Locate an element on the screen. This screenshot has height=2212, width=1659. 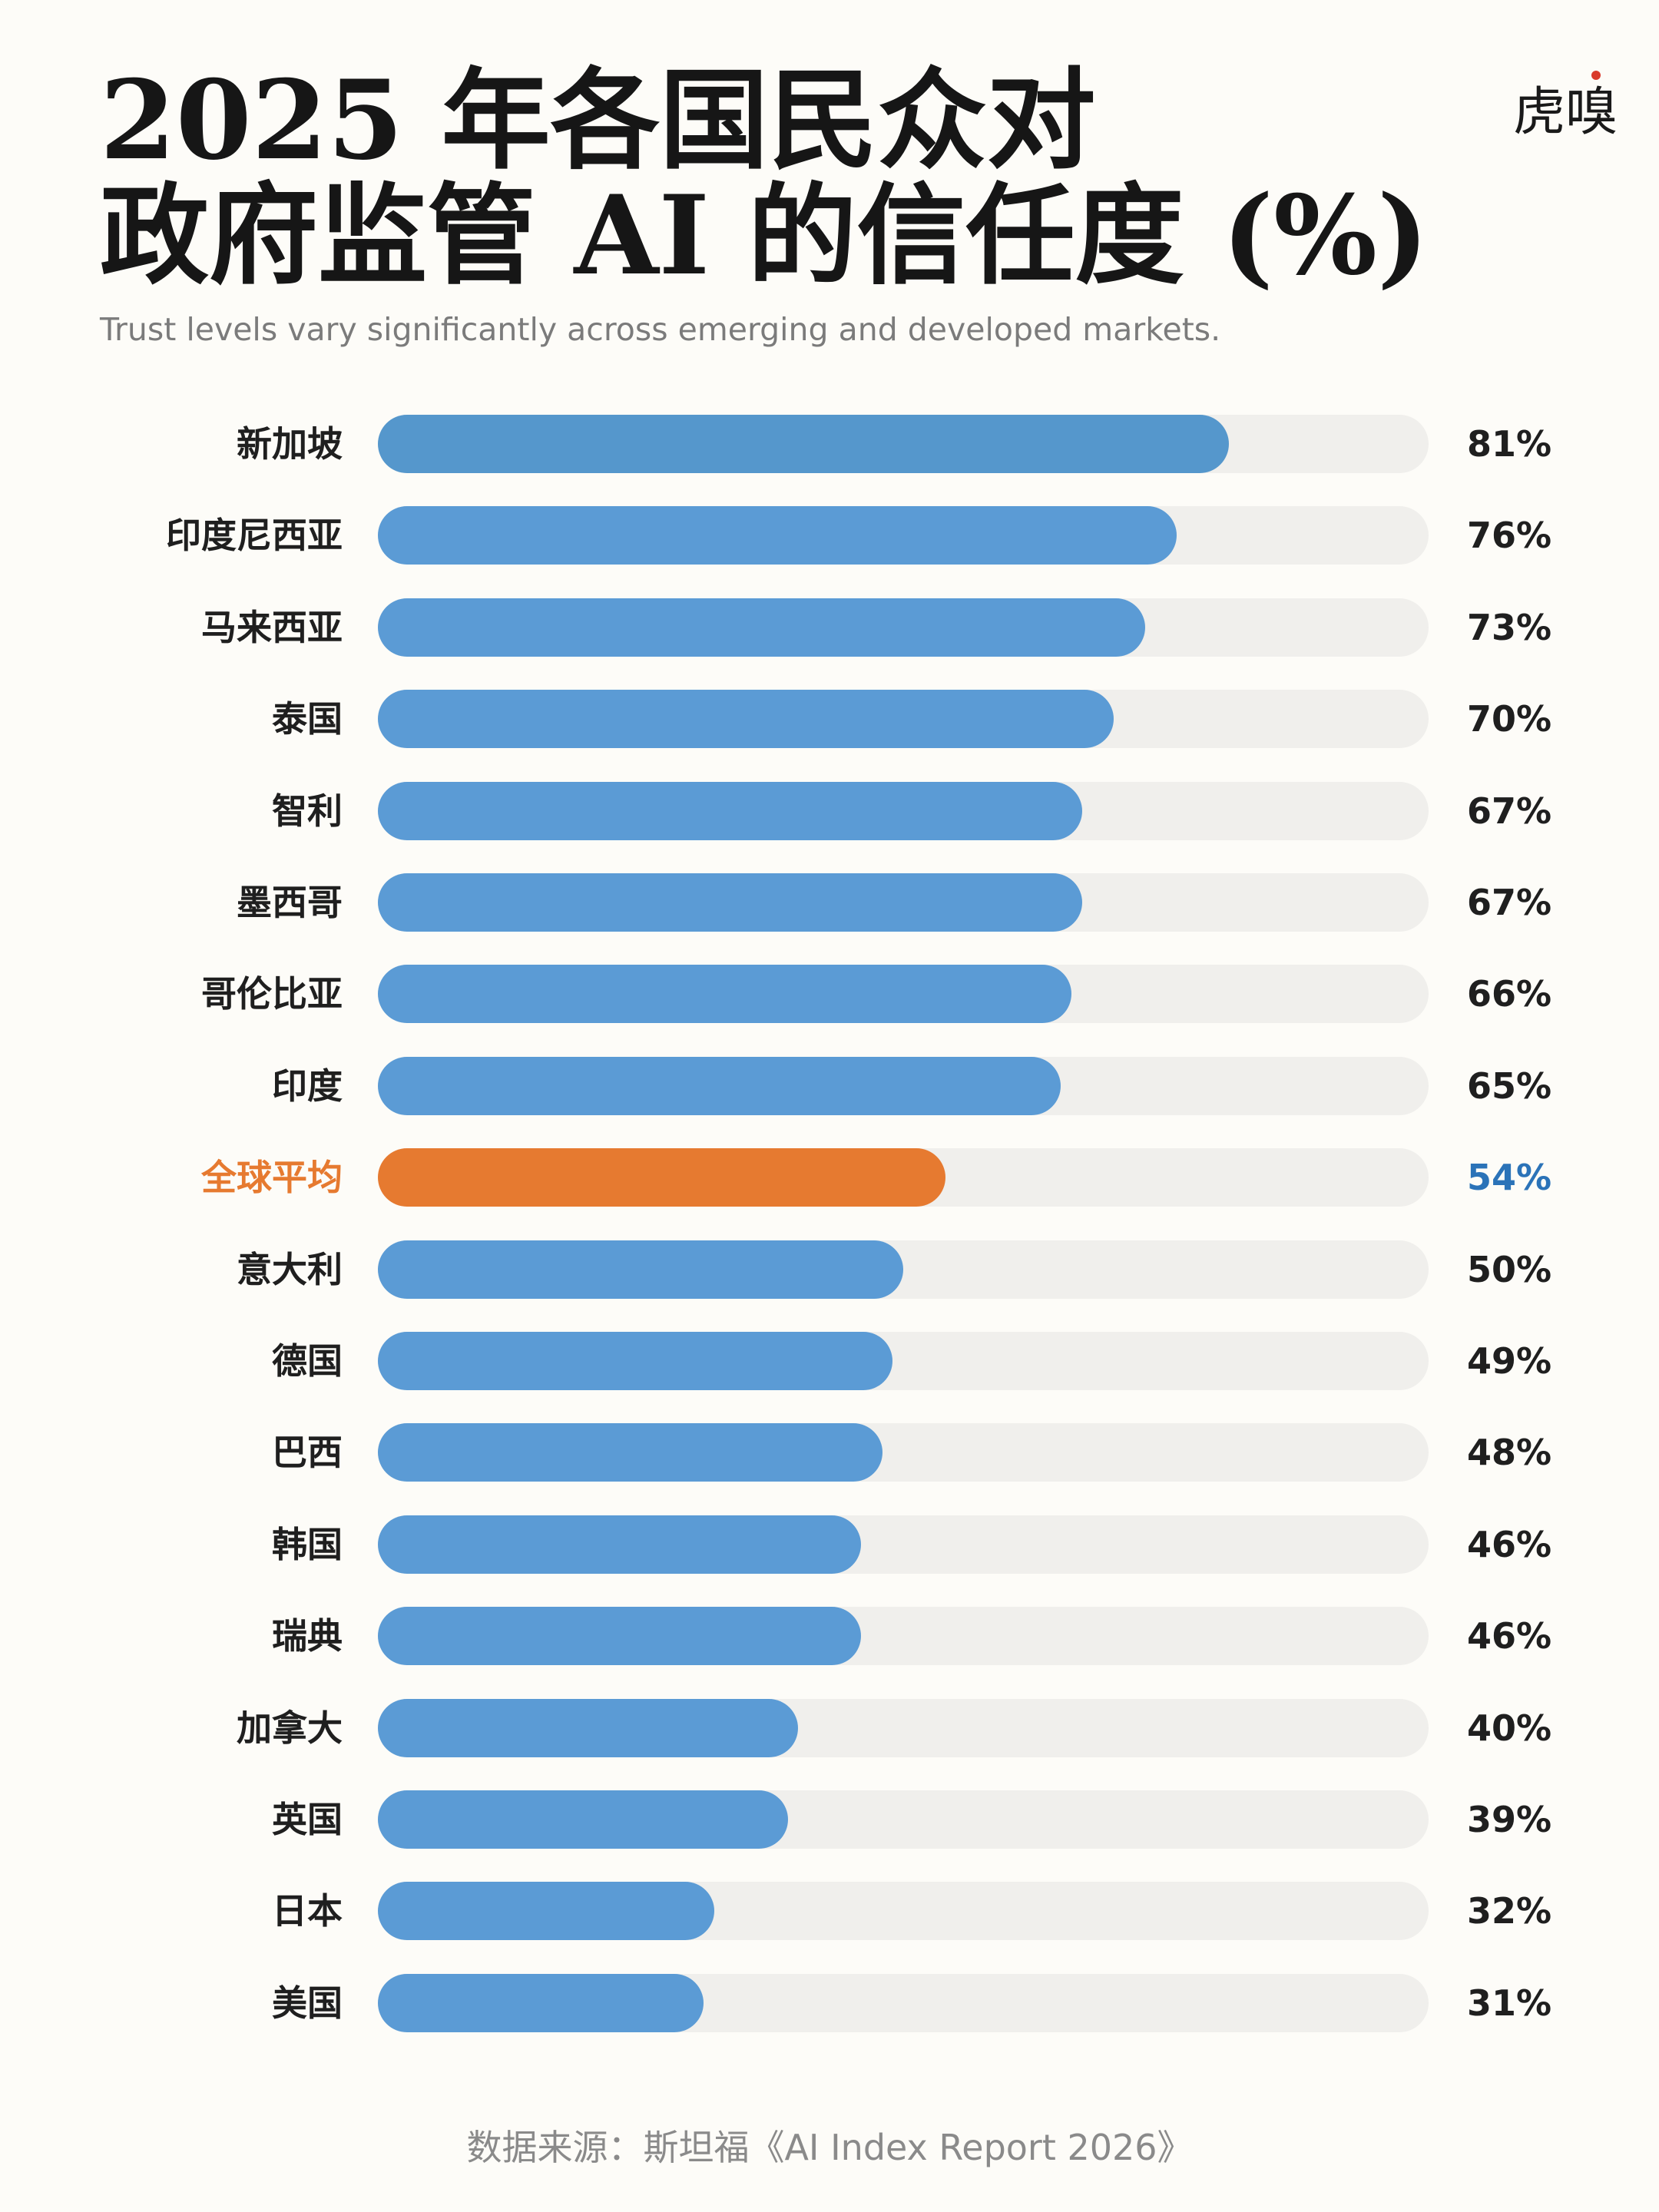
category-label: 英国 is located at coordinates (308, 1820).